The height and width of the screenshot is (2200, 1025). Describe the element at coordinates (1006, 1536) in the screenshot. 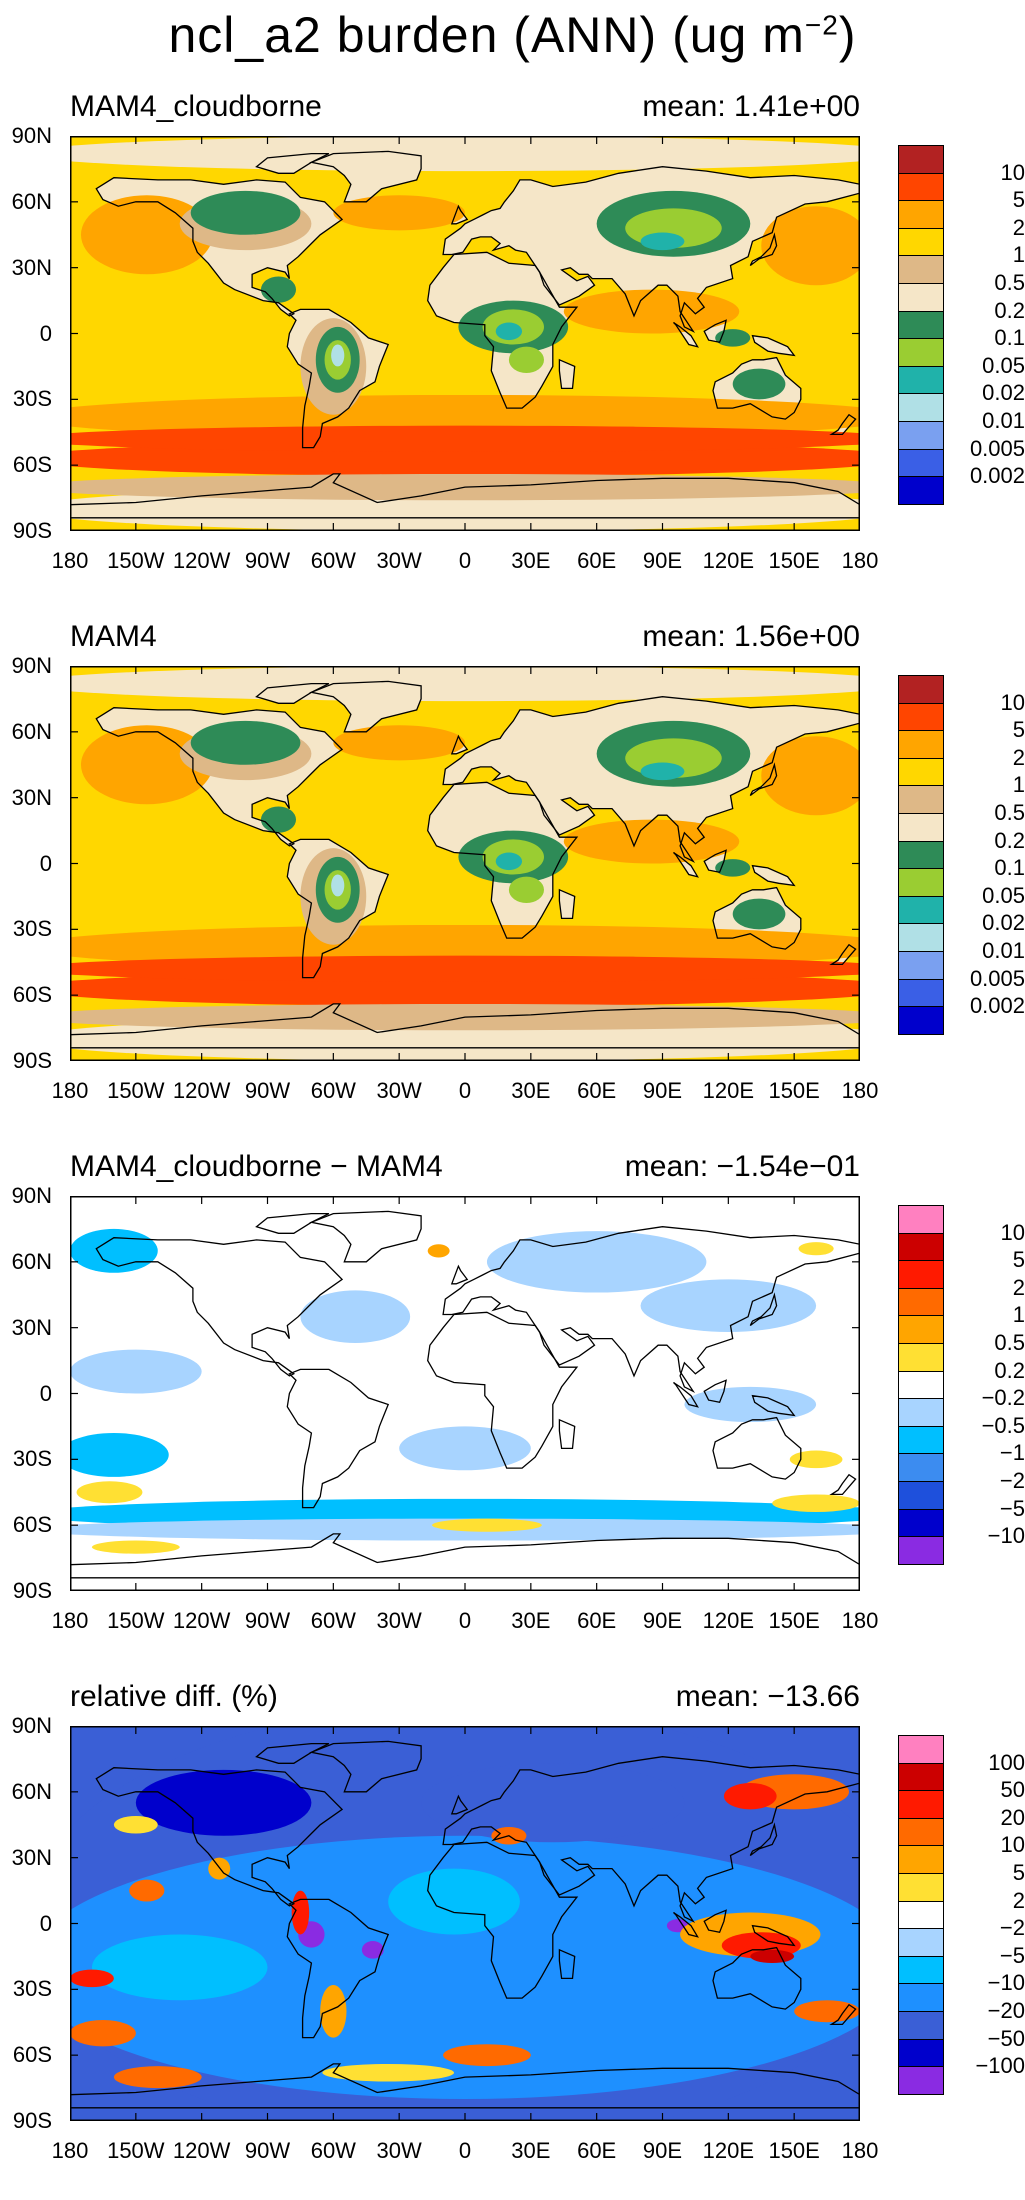

I see `colorbar-label: −10` at that location.